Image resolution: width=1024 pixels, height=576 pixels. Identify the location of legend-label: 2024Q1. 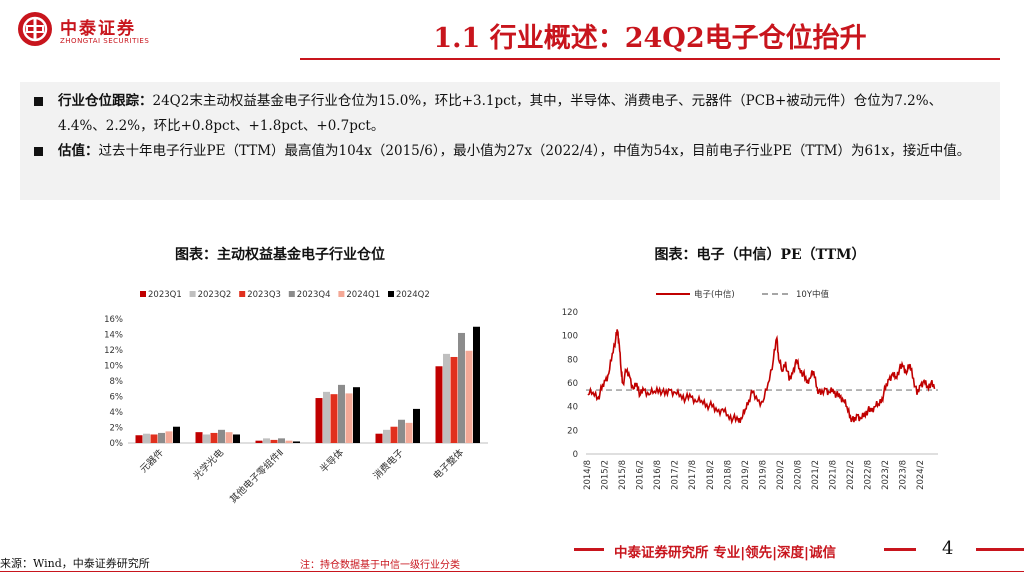
(363, 295).